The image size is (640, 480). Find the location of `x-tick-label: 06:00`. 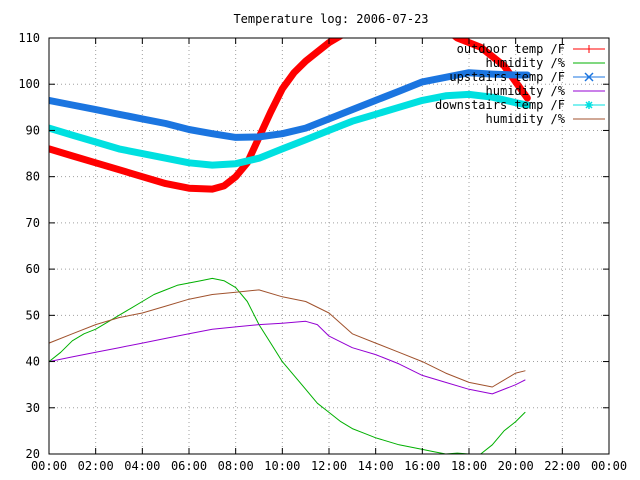

x-tick-label: 06:00 is located at coordinates (189, 466).